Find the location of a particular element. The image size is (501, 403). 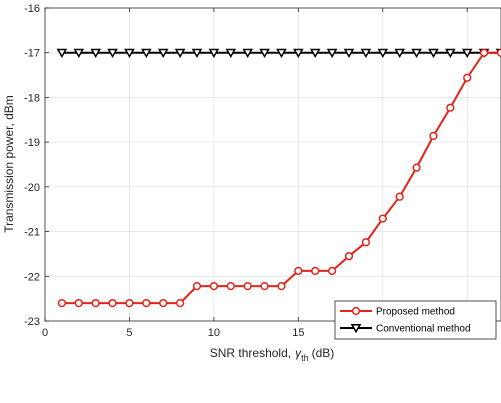

y-tick-label: -20 is located at coordinates (32, 188).